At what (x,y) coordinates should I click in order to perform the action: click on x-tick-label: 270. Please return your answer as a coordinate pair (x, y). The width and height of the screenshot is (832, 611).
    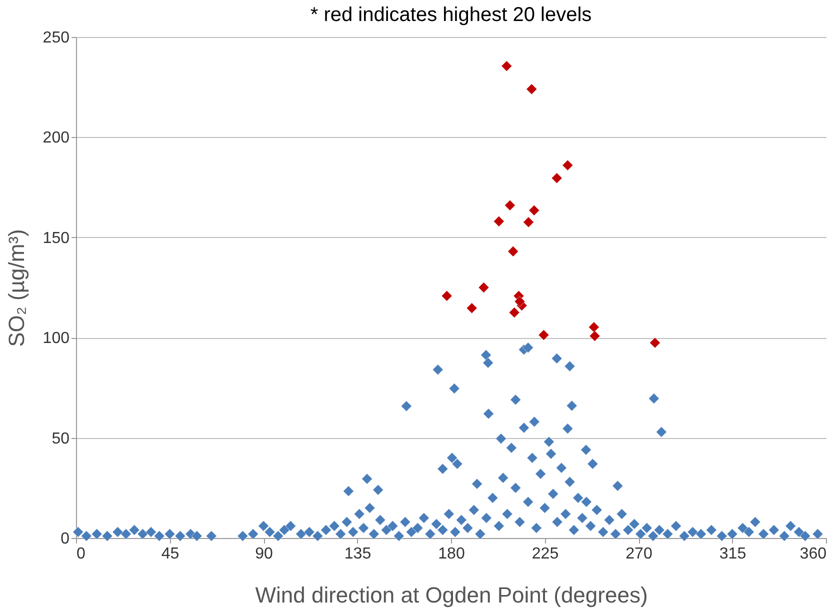
    Looking at the image, I should click on (639, 554).